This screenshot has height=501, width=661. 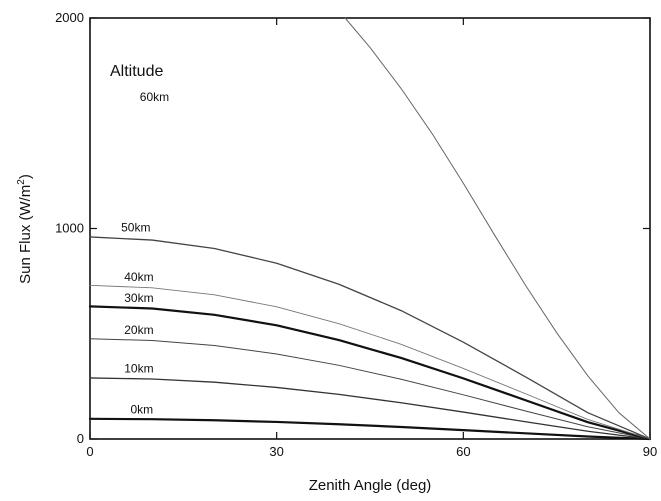 I want to click on series-label-60km: 60km, so click(x=154, y=97).